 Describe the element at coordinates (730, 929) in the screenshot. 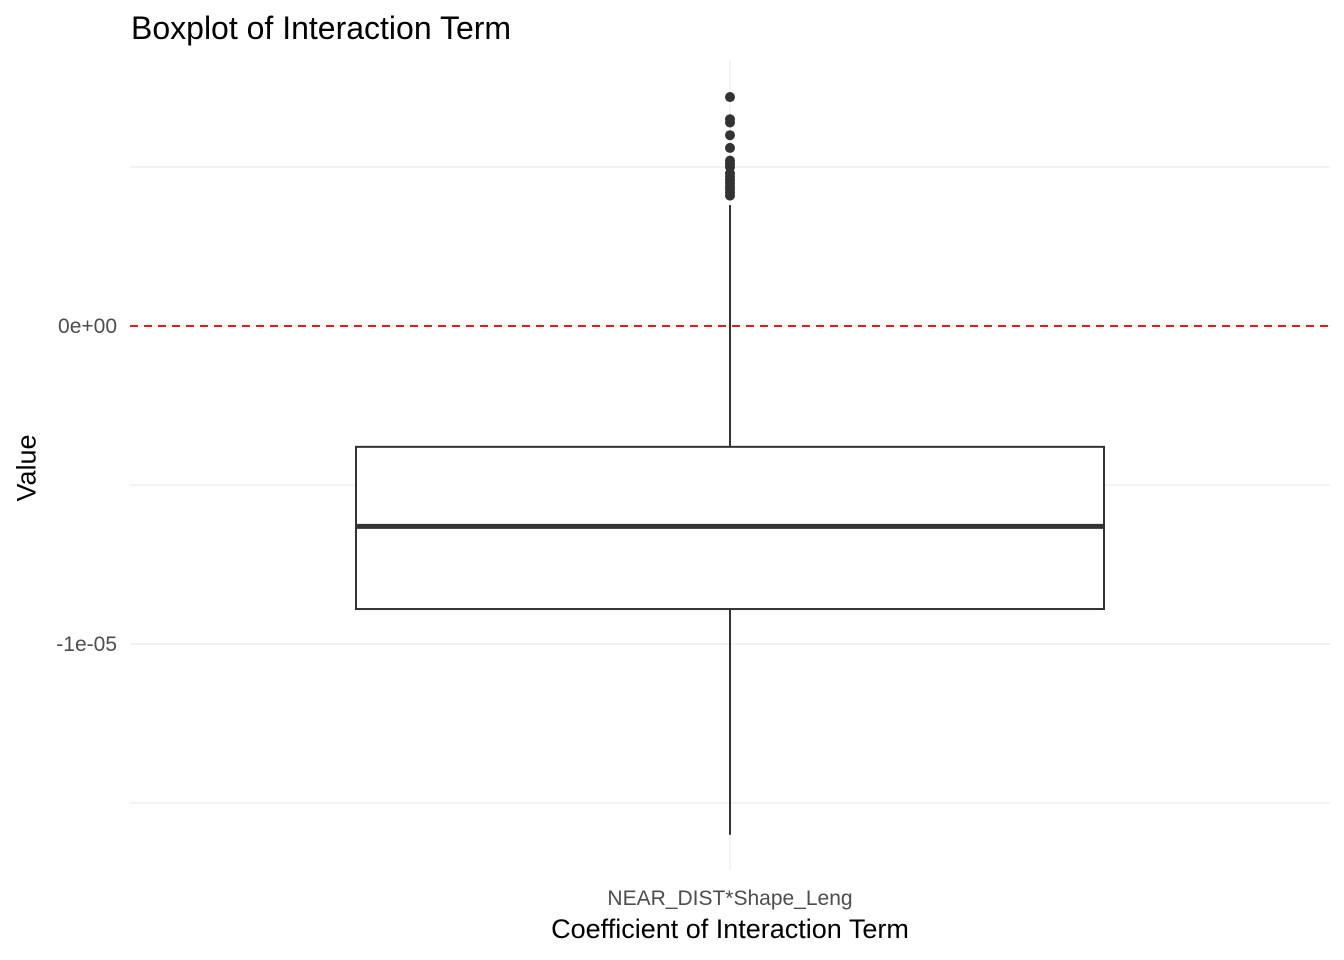

I see `x-axis-label: Coefficient of Interaction Term` at that location.